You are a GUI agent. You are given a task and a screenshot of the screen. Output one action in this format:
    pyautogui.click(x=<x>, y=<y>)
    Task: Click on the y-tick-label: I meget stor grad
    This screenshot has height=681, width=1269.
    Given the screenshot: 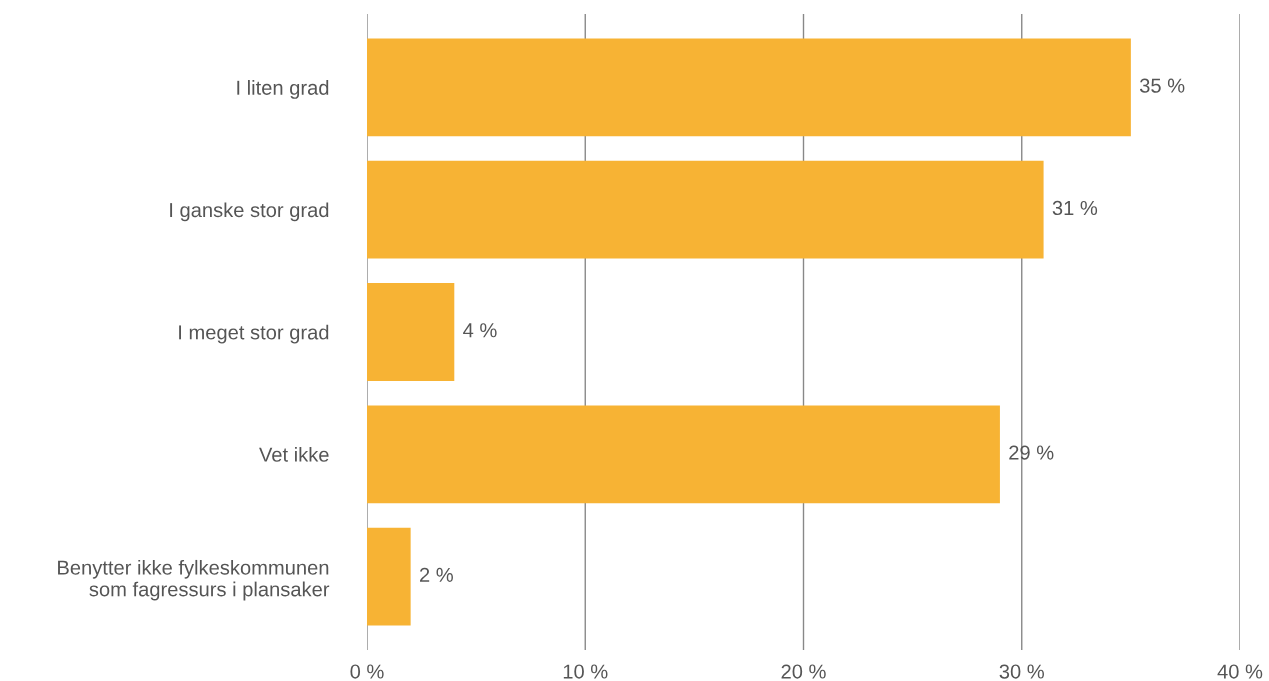 What is the action you would take?
    pyautogui.click(x=254, y=334)
    